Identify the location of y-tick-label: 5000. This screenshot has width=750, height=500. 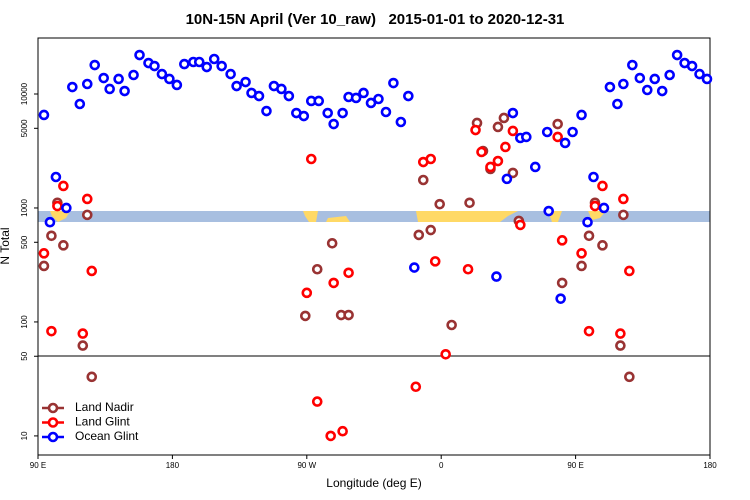
(24, 128).